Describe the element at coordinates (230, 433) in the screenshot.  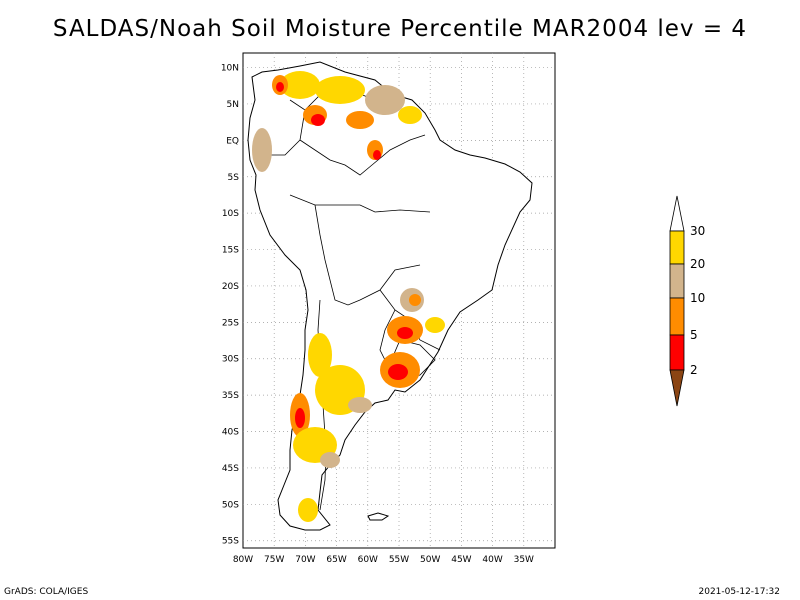
I see `lat-tick-label: 40S` at that location.